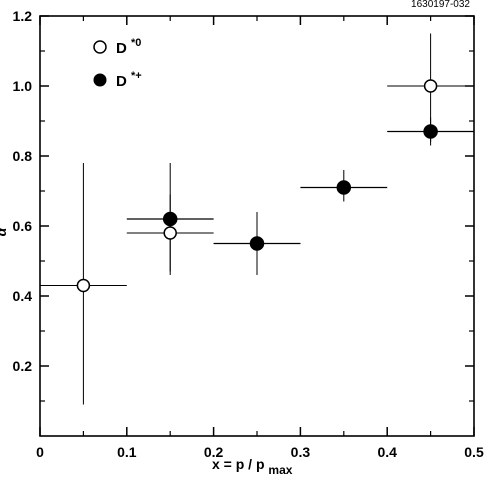  I want to click on legend-item-d-star-plus: D *+, so click(117, 80).